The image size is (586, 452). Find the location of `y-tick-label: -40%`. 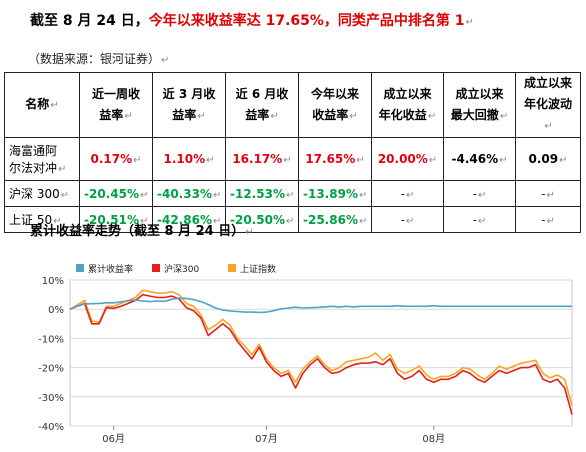

y-tick-label: -40% is located at coordinates (51, 427).